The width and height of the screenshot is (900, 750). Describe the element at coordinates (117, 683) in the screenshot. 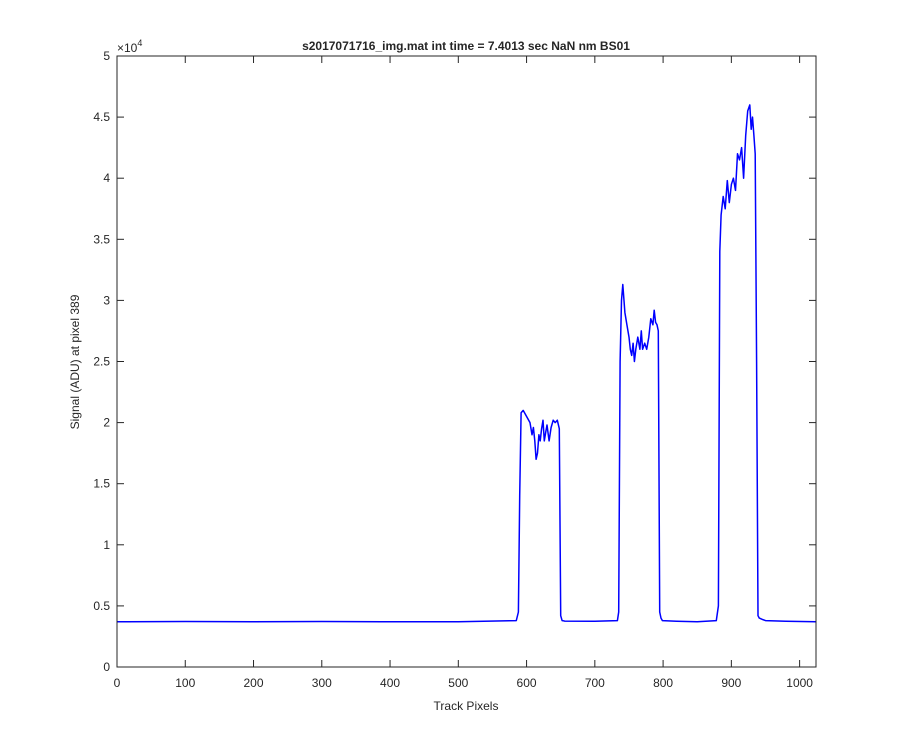

I see `x-tick-label: 0` at that location.